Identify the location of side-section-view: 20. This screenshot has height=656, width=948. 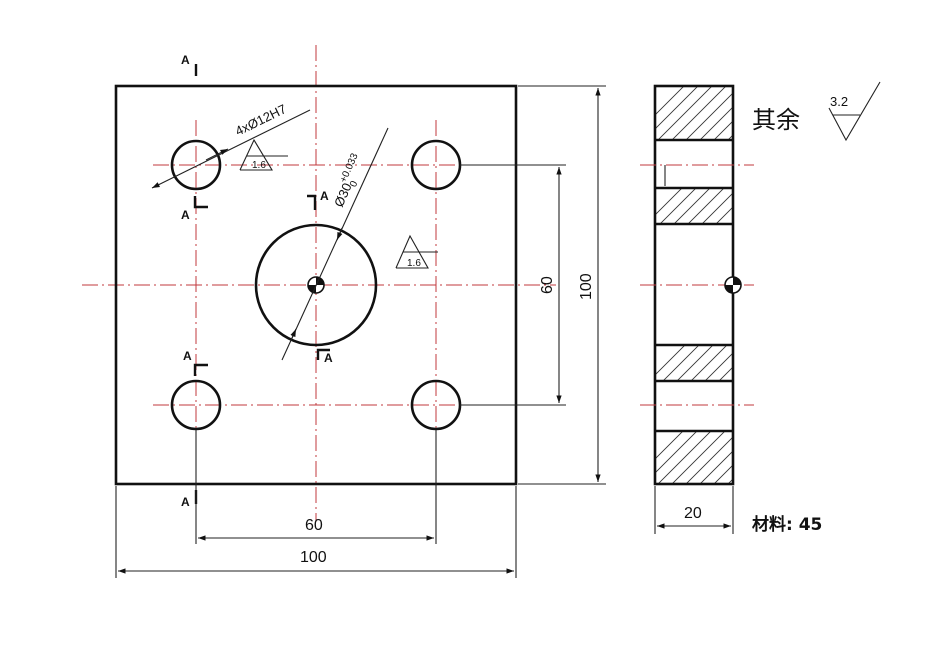
(697, 309).